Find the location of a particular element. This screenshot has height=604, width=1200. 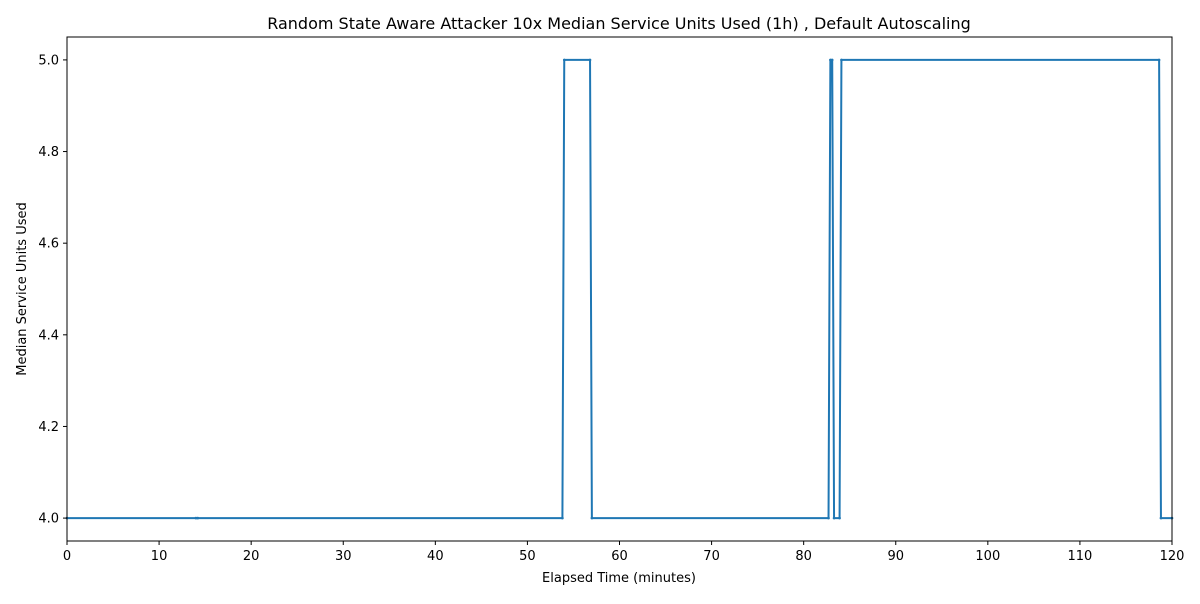

y-tick-label: 4.0 is located at coordinates (48, 519).